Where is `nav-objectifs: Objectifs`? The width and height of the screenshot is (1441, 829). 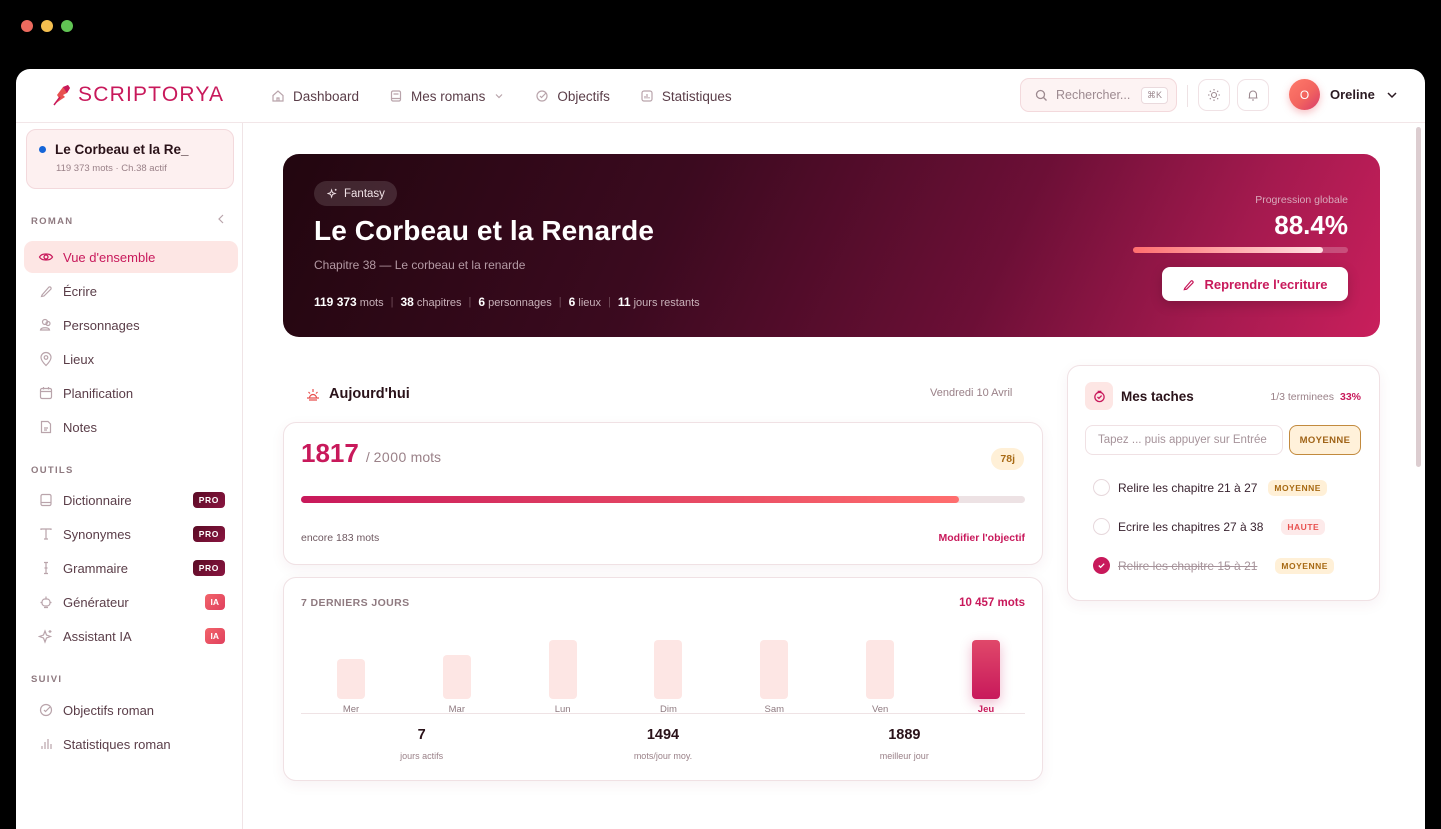 nav-objectifs: Objectifs is located at coordinates (572, 96).